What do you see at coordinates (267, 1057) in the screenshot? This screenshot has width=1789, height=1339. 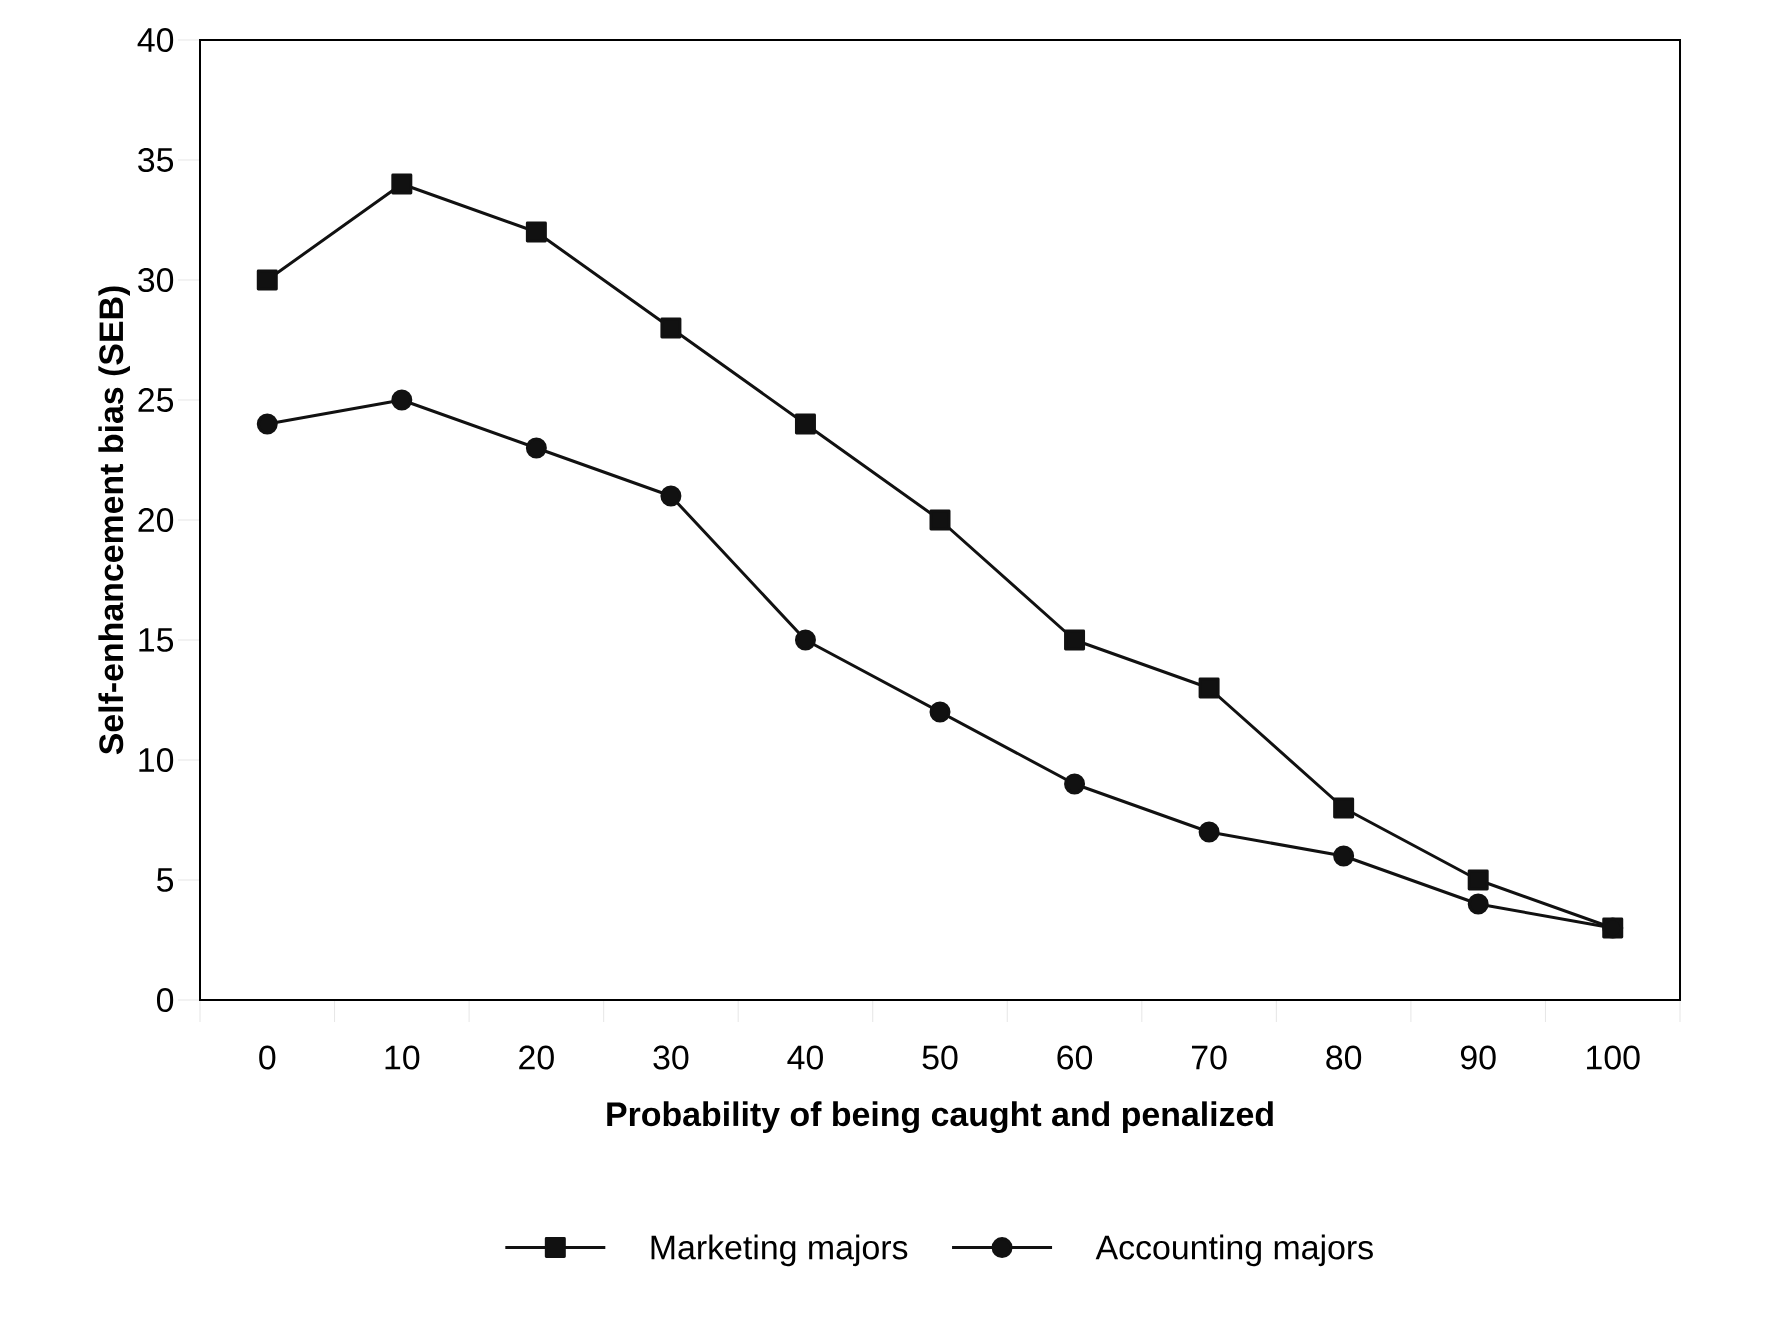 I see `x-tick-label: 0` at bounding box center [267, 1057].